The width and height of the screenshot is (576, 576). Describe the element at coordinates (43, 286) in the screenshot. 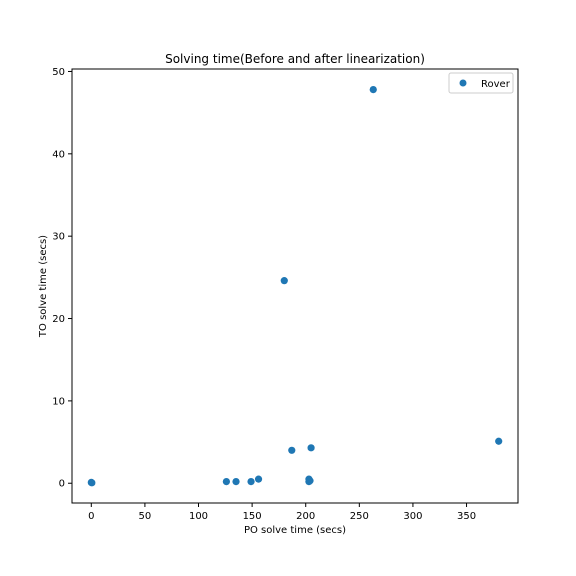

I see `y-axis-label: TO solve time (secs)` at that location.